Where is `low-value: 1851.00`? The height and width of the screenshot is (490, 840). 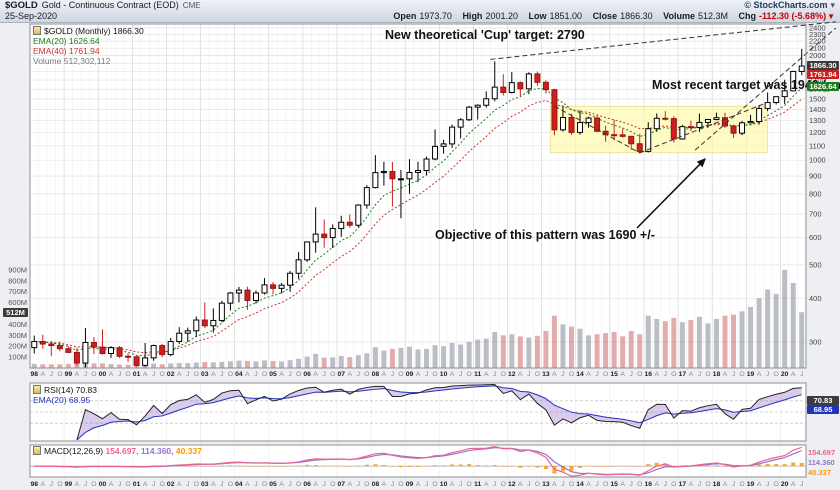 low-value: 1851.00 is located at coordinates (566, 15).